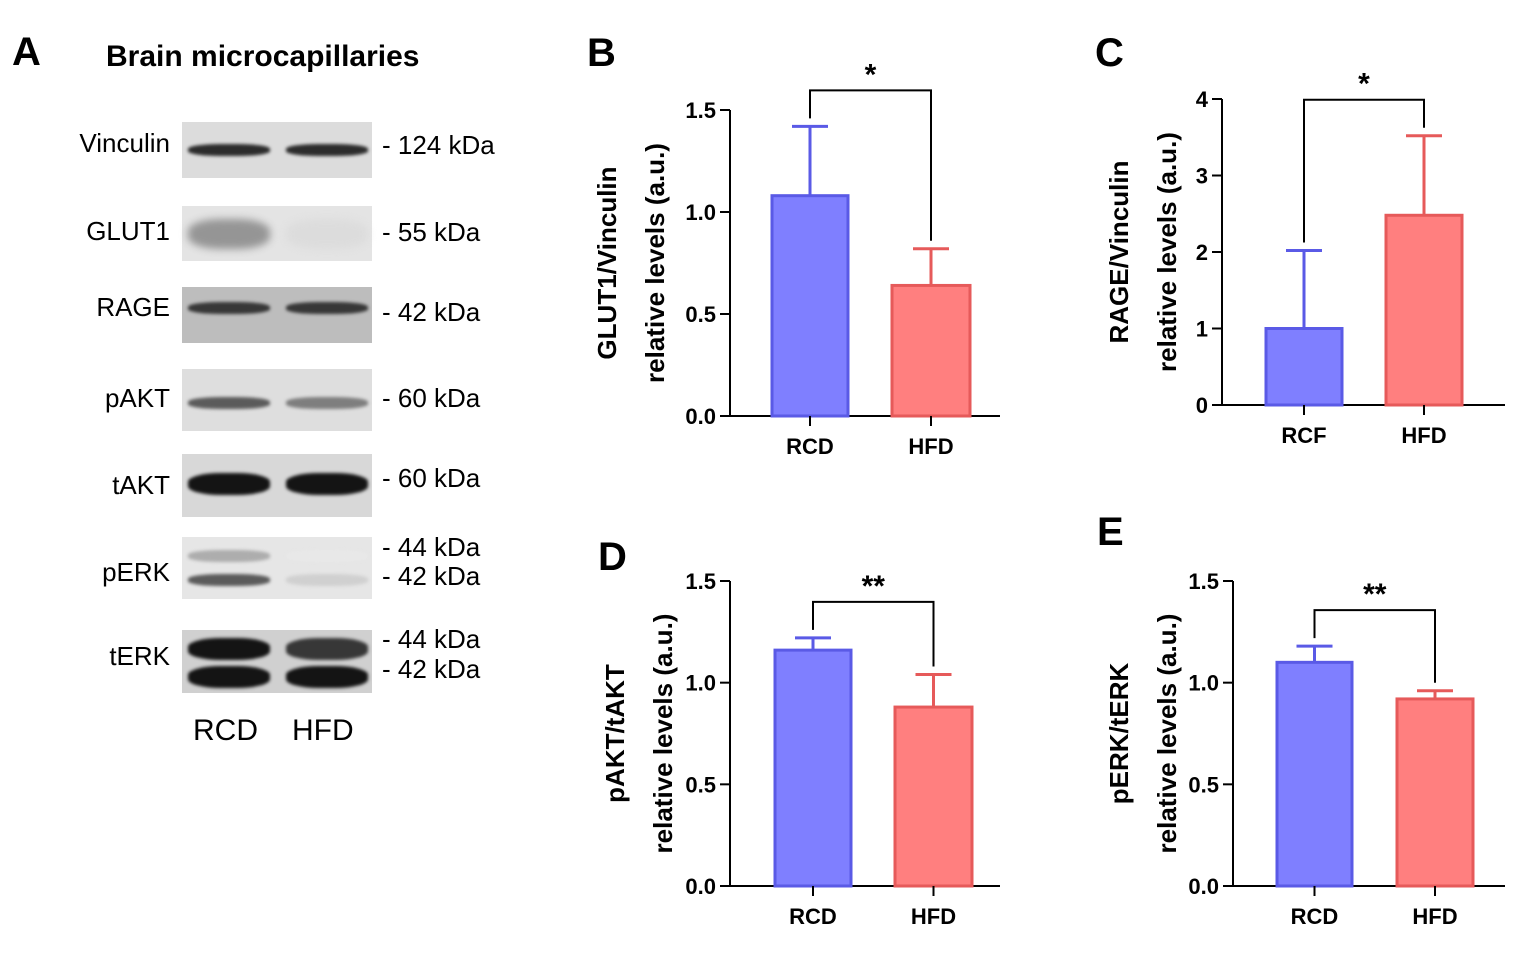 This screenshot has height=964, width=1536. Describe the element at coordinates (1202, 329) in the screenshot. I see `y-tick-label: 1` at that location.